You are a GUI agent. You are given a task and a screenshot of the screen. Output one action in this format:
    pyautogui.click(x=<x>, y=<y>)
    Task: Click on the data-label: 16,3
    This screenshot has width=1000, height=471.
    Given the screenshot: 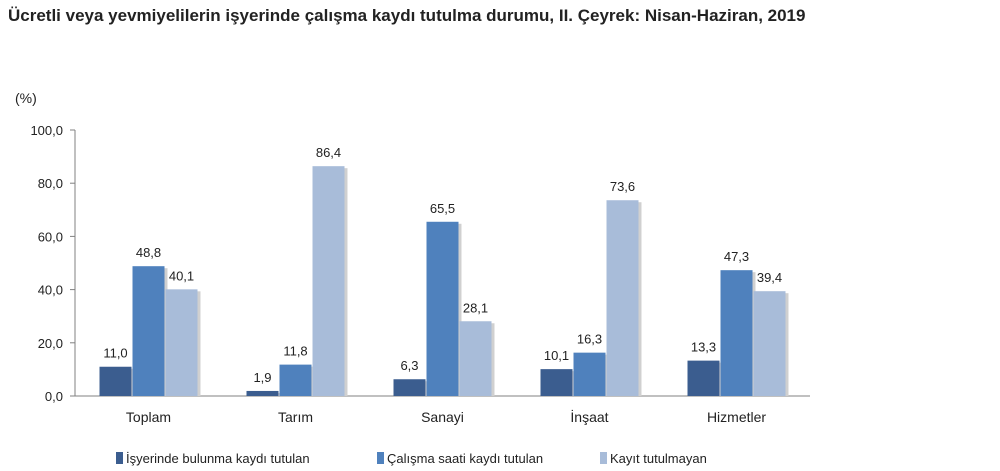 What is the action you would take?
    pyautogui.click(x=589, y=339)
    